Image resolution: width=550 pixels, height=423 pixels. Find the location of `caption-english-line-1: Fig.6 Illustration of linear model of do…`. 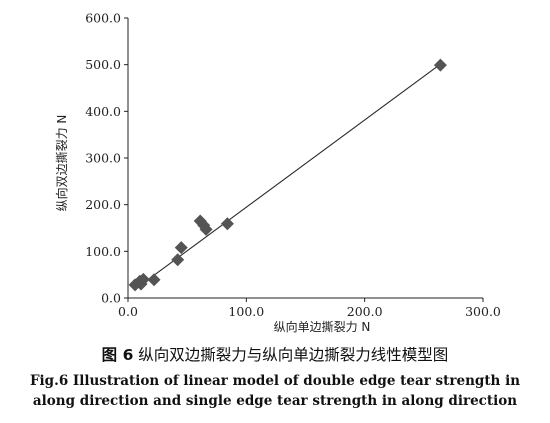

caption-english-line-1: Fig.6 Illustration of linear model of do… is located at coordinates (275, 381).